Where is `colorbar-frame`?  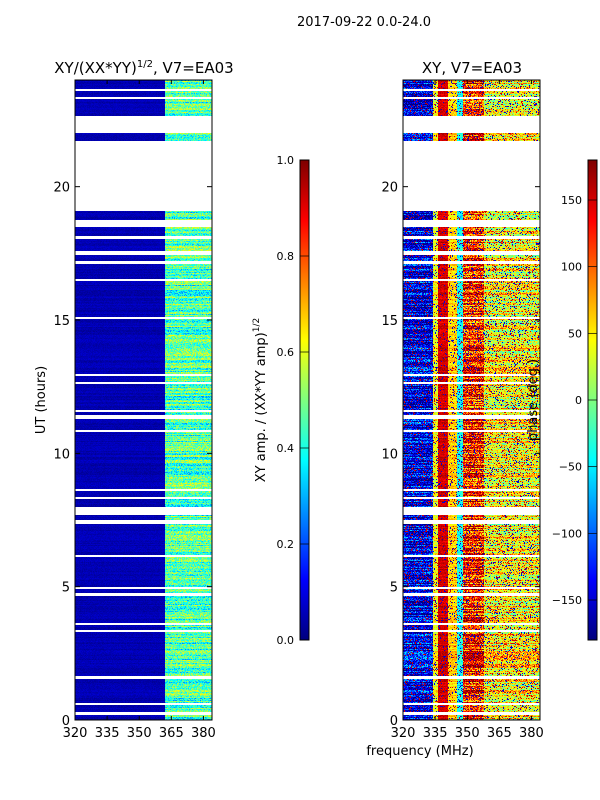 colorbar-frame is located at coordinates (304, 400).